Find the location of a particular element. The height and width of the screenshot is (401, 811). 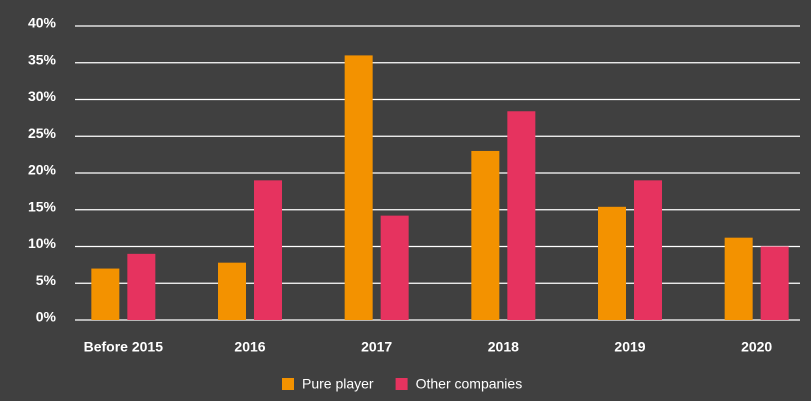

x-tick-label: 2018 is located at coordinates (503, 347).